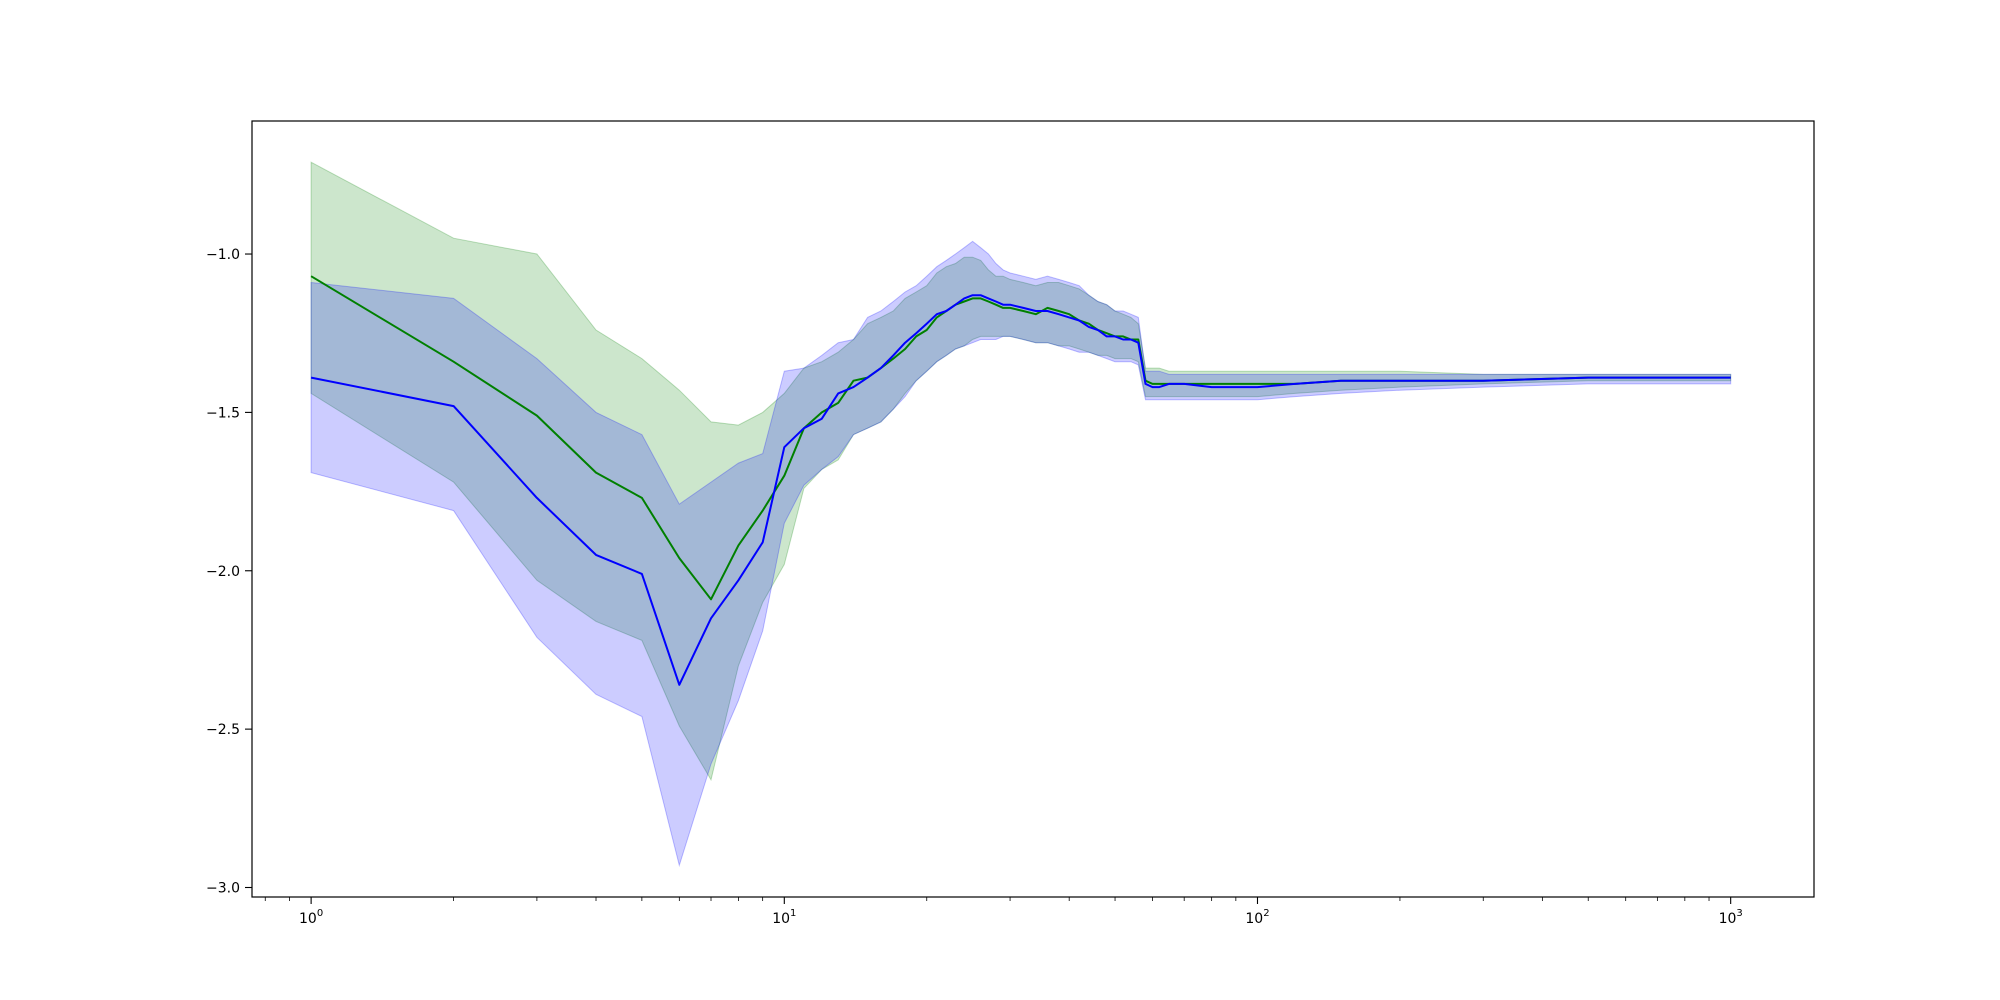  What do you see at coordinates (223, 255) in the screenshot?
I see `y-tick-label: −1.0` at bounding box center [223, 255].